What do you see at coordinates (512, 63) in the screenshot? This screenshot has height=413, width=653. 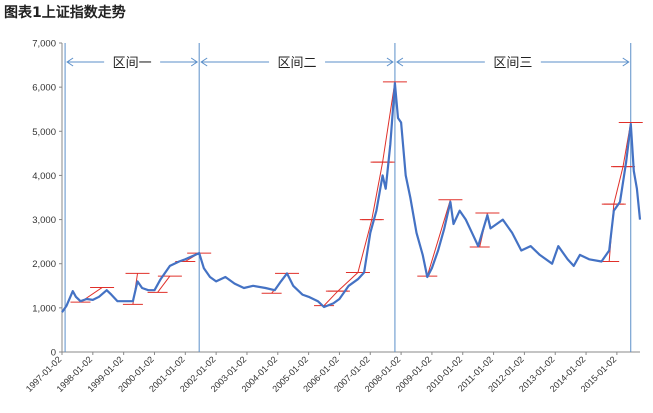 I see `region-label: 区间三` at bounding box center [512, 63].